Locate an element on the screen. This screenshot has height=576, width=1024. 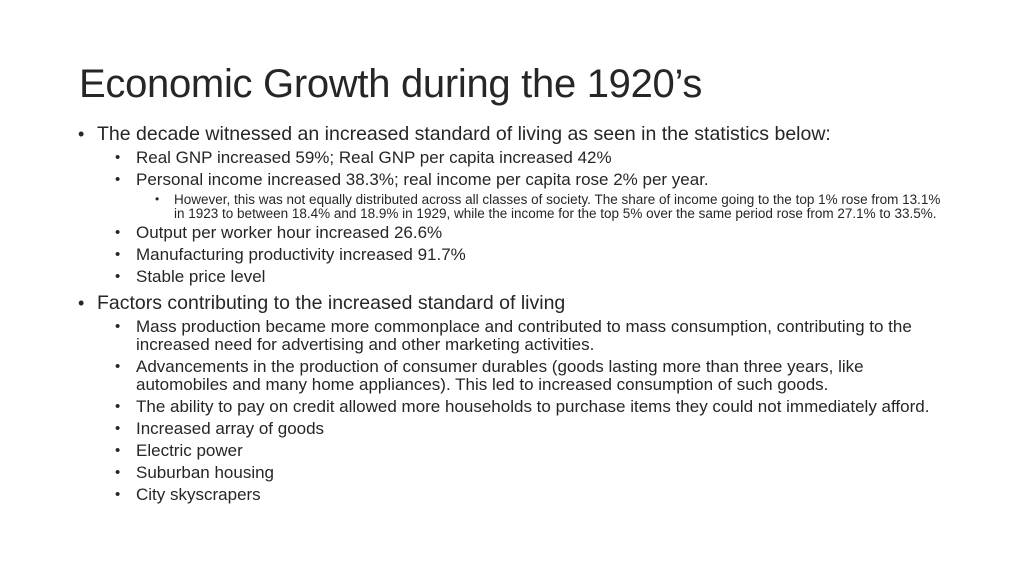
bullet-text: City skyscrapers is located at coordinates (198, 494).